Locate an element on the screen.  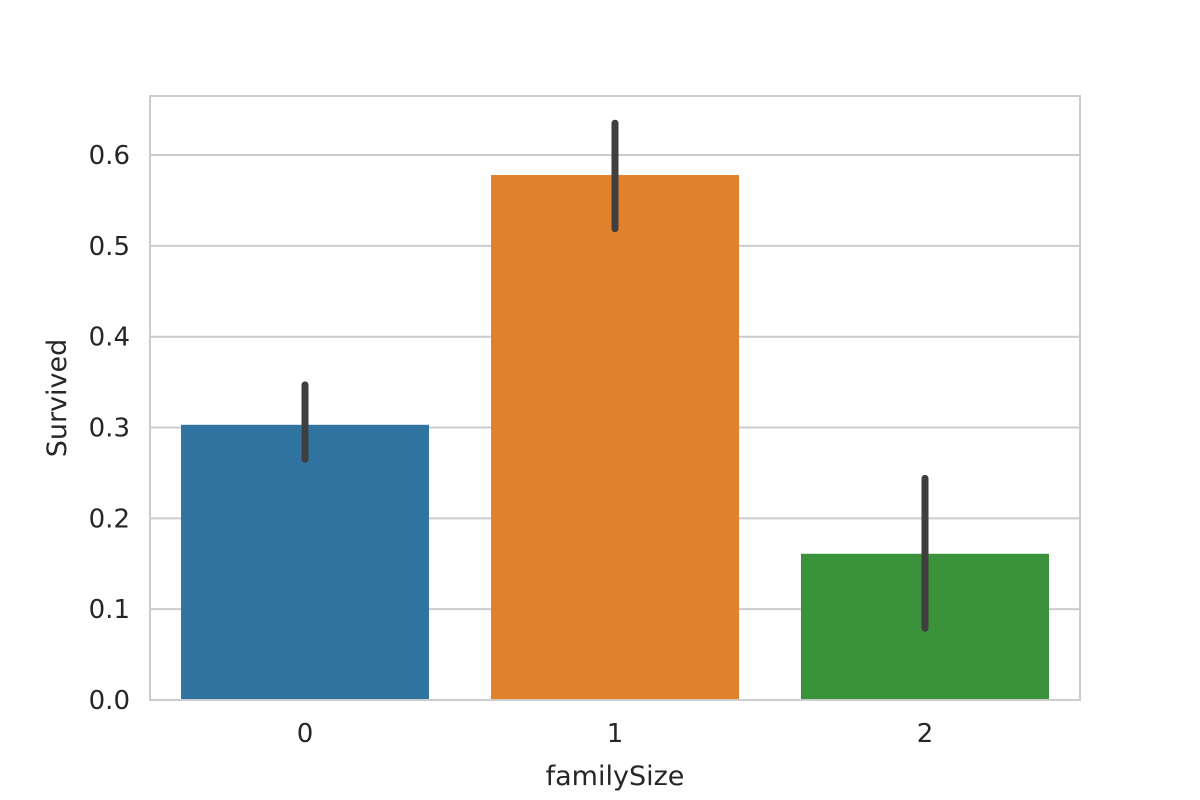
y-tick-label-5: 0.5 is located at coordinates (109, 247).